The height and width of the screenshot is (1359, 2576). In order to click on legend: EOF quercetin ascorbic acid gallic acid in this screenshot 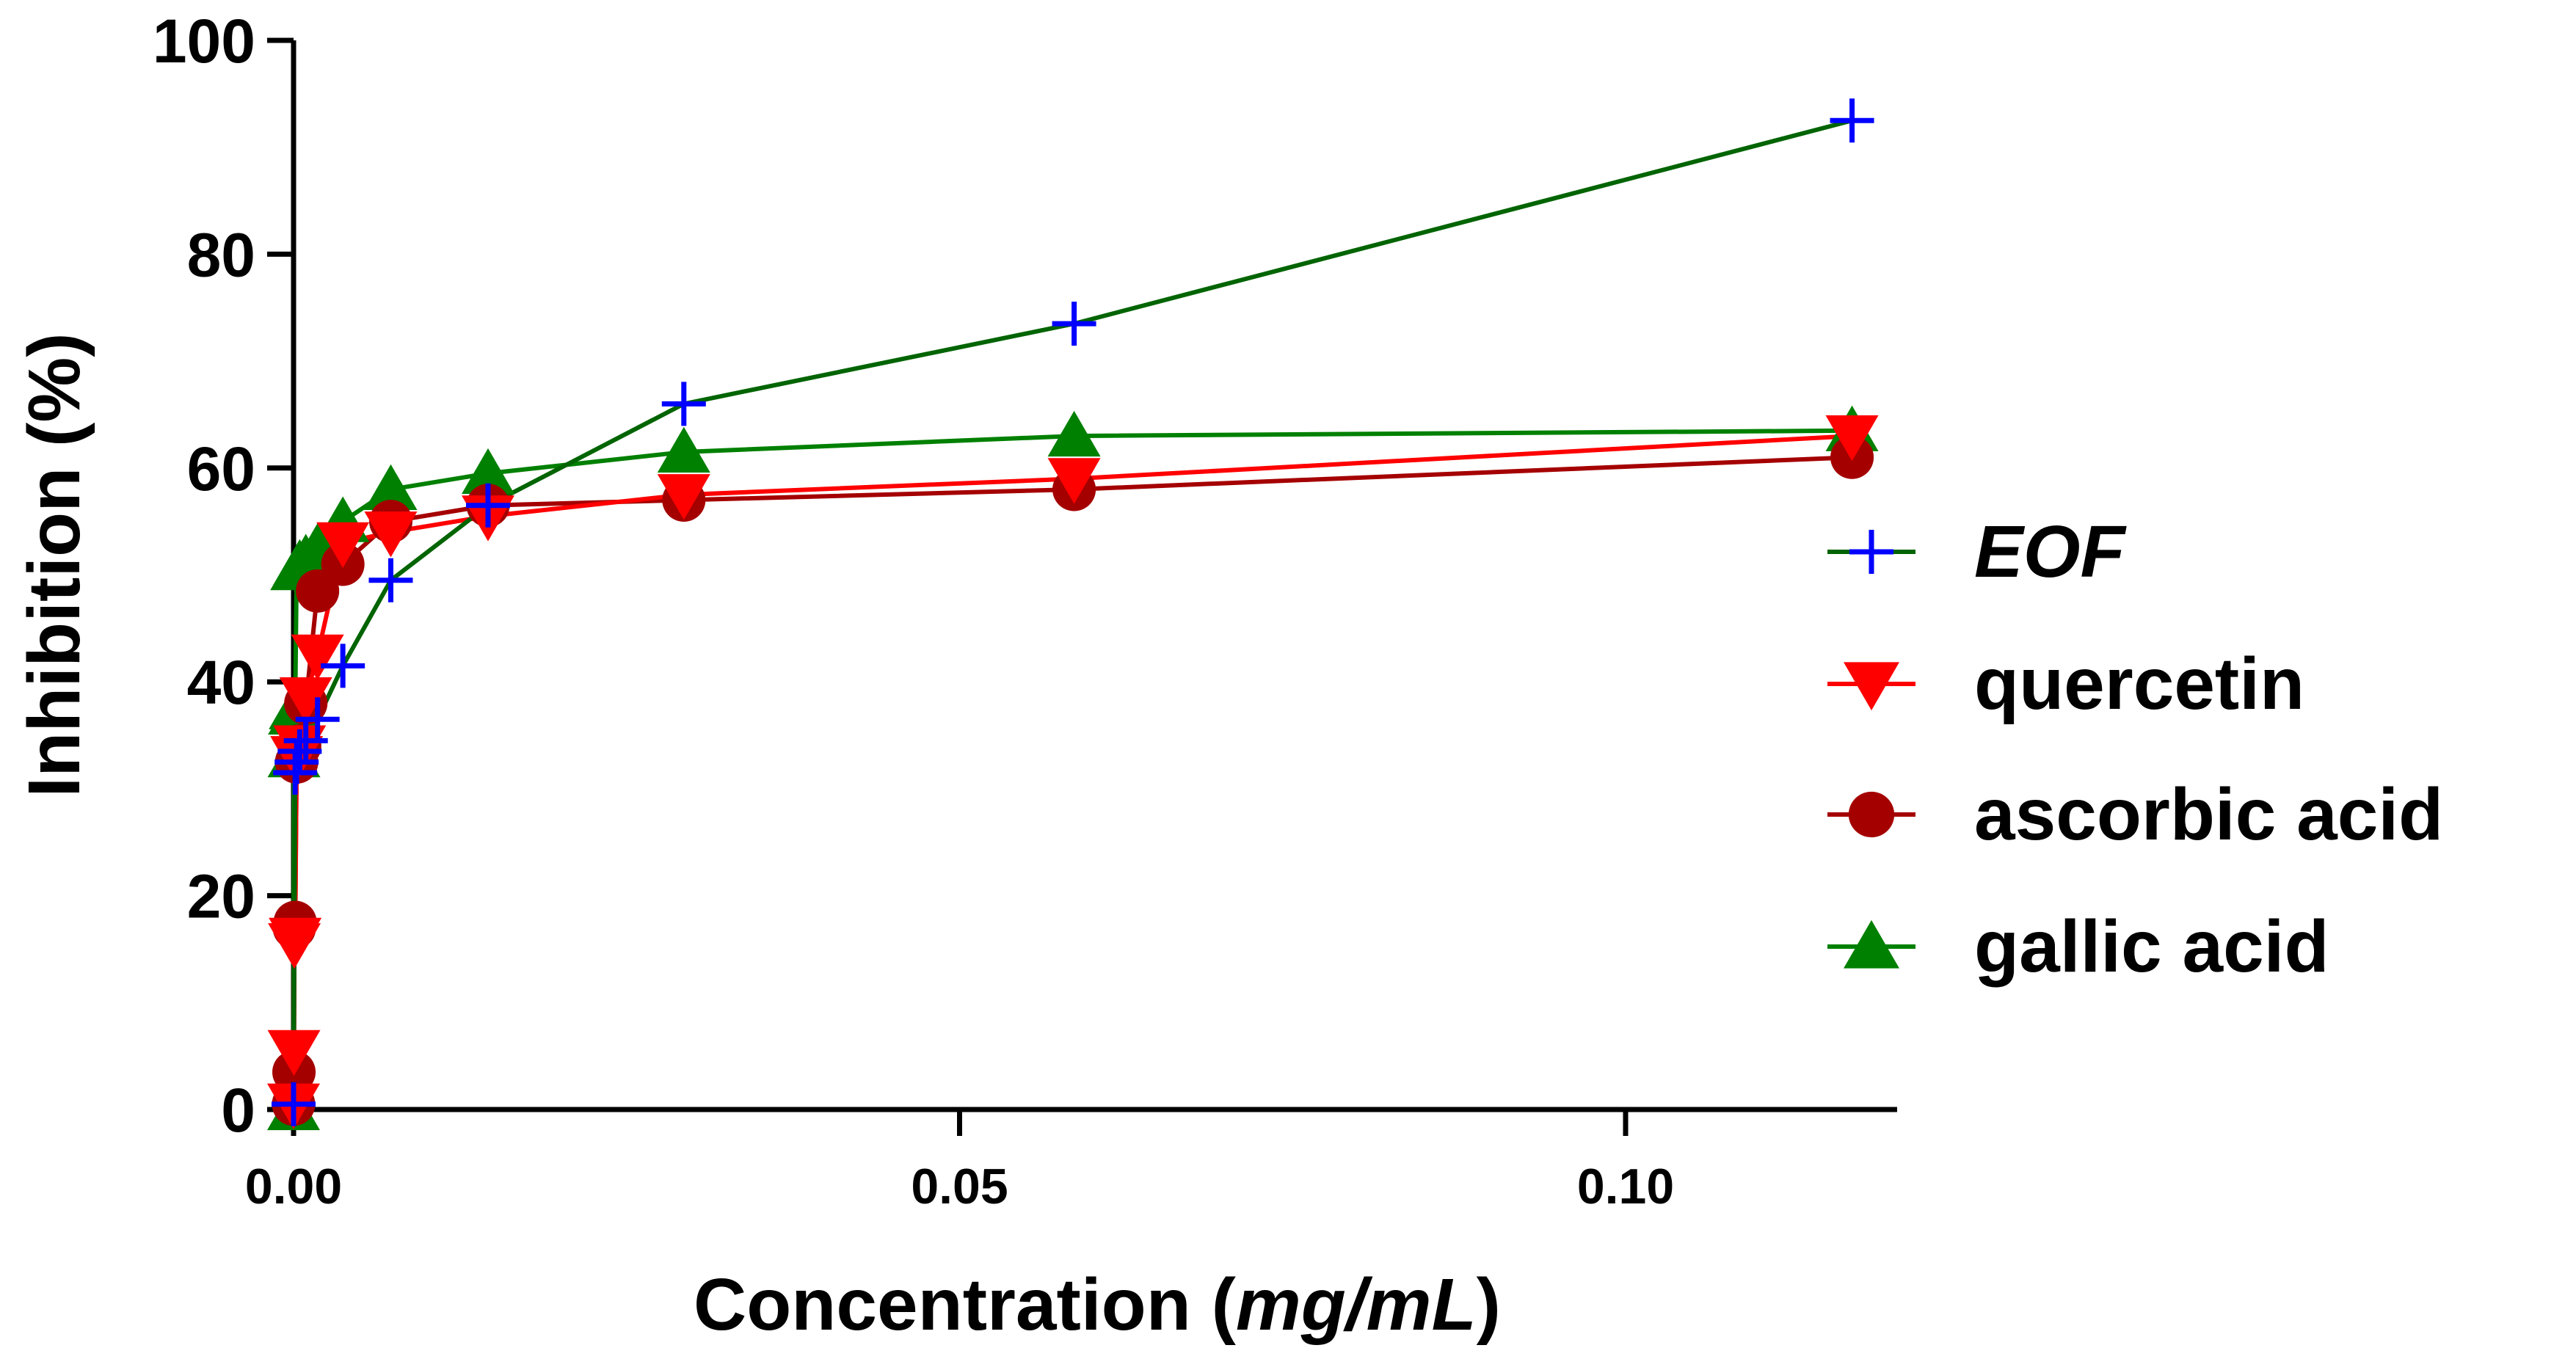, I will do `click(2135, 749)`.